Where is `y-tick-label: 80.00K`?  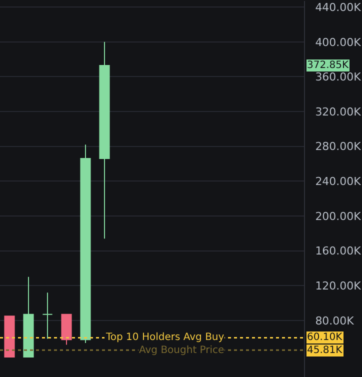
y-tick-label: 80.00K is located at coordinates (335, 321).